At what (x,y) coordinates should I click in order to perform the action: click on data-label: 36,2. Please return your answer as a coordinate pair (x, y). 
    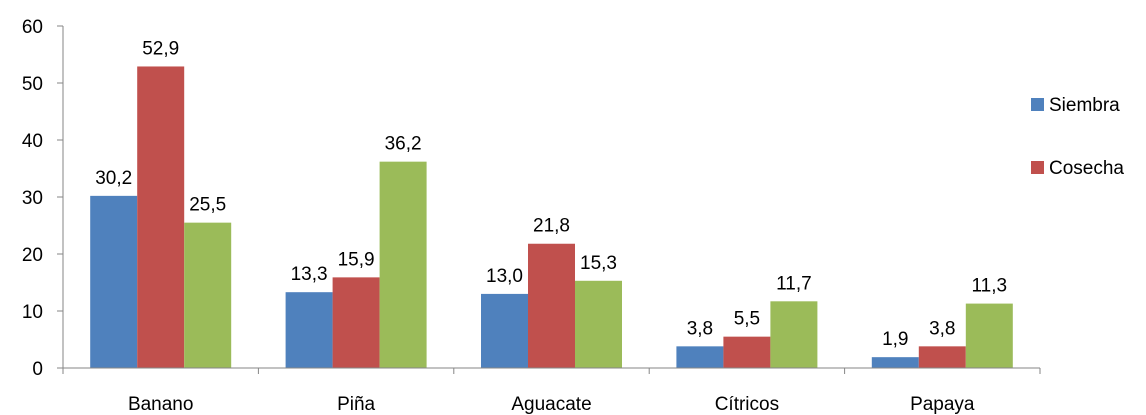
    Looking at the image, I should click on (403, 144).